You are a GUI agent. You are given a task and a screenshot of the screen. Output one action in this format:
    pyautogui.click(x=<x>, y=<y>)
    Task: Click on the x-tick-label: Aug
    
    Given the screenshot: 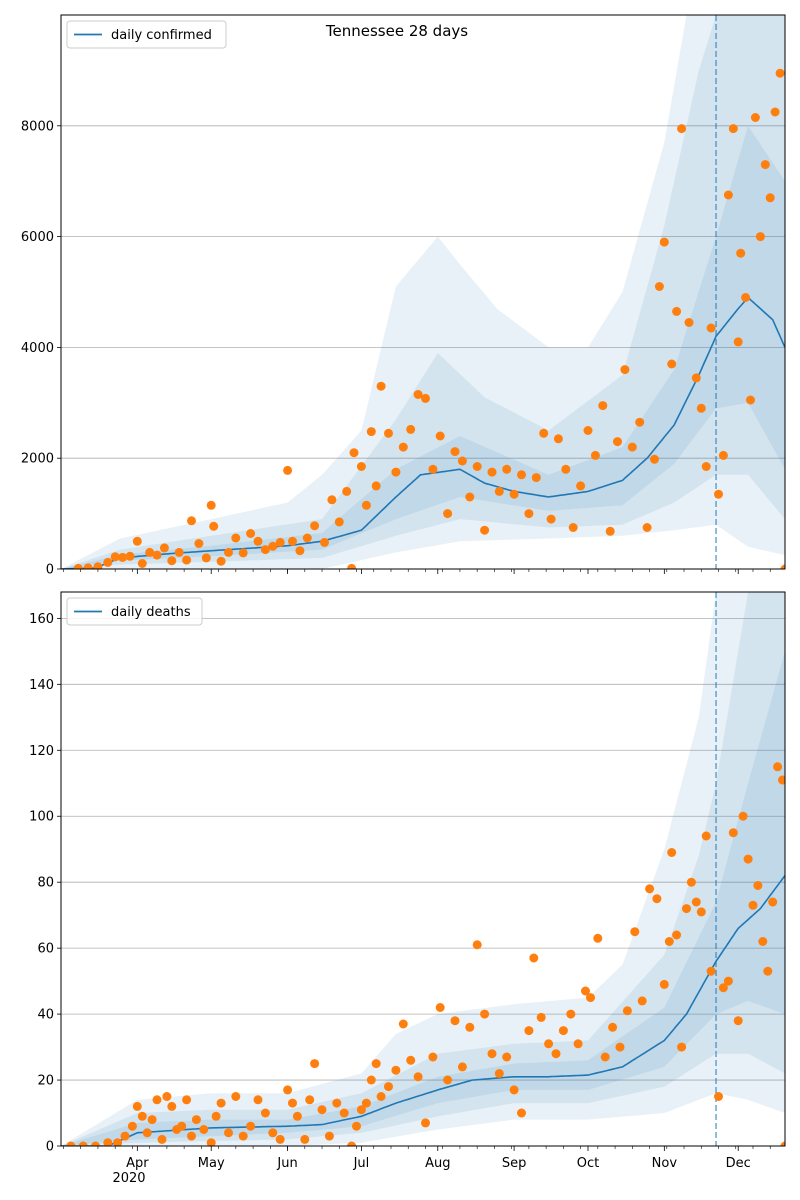 What is the action you would take?
    pyautogui.click(x=437, y=1163)
    